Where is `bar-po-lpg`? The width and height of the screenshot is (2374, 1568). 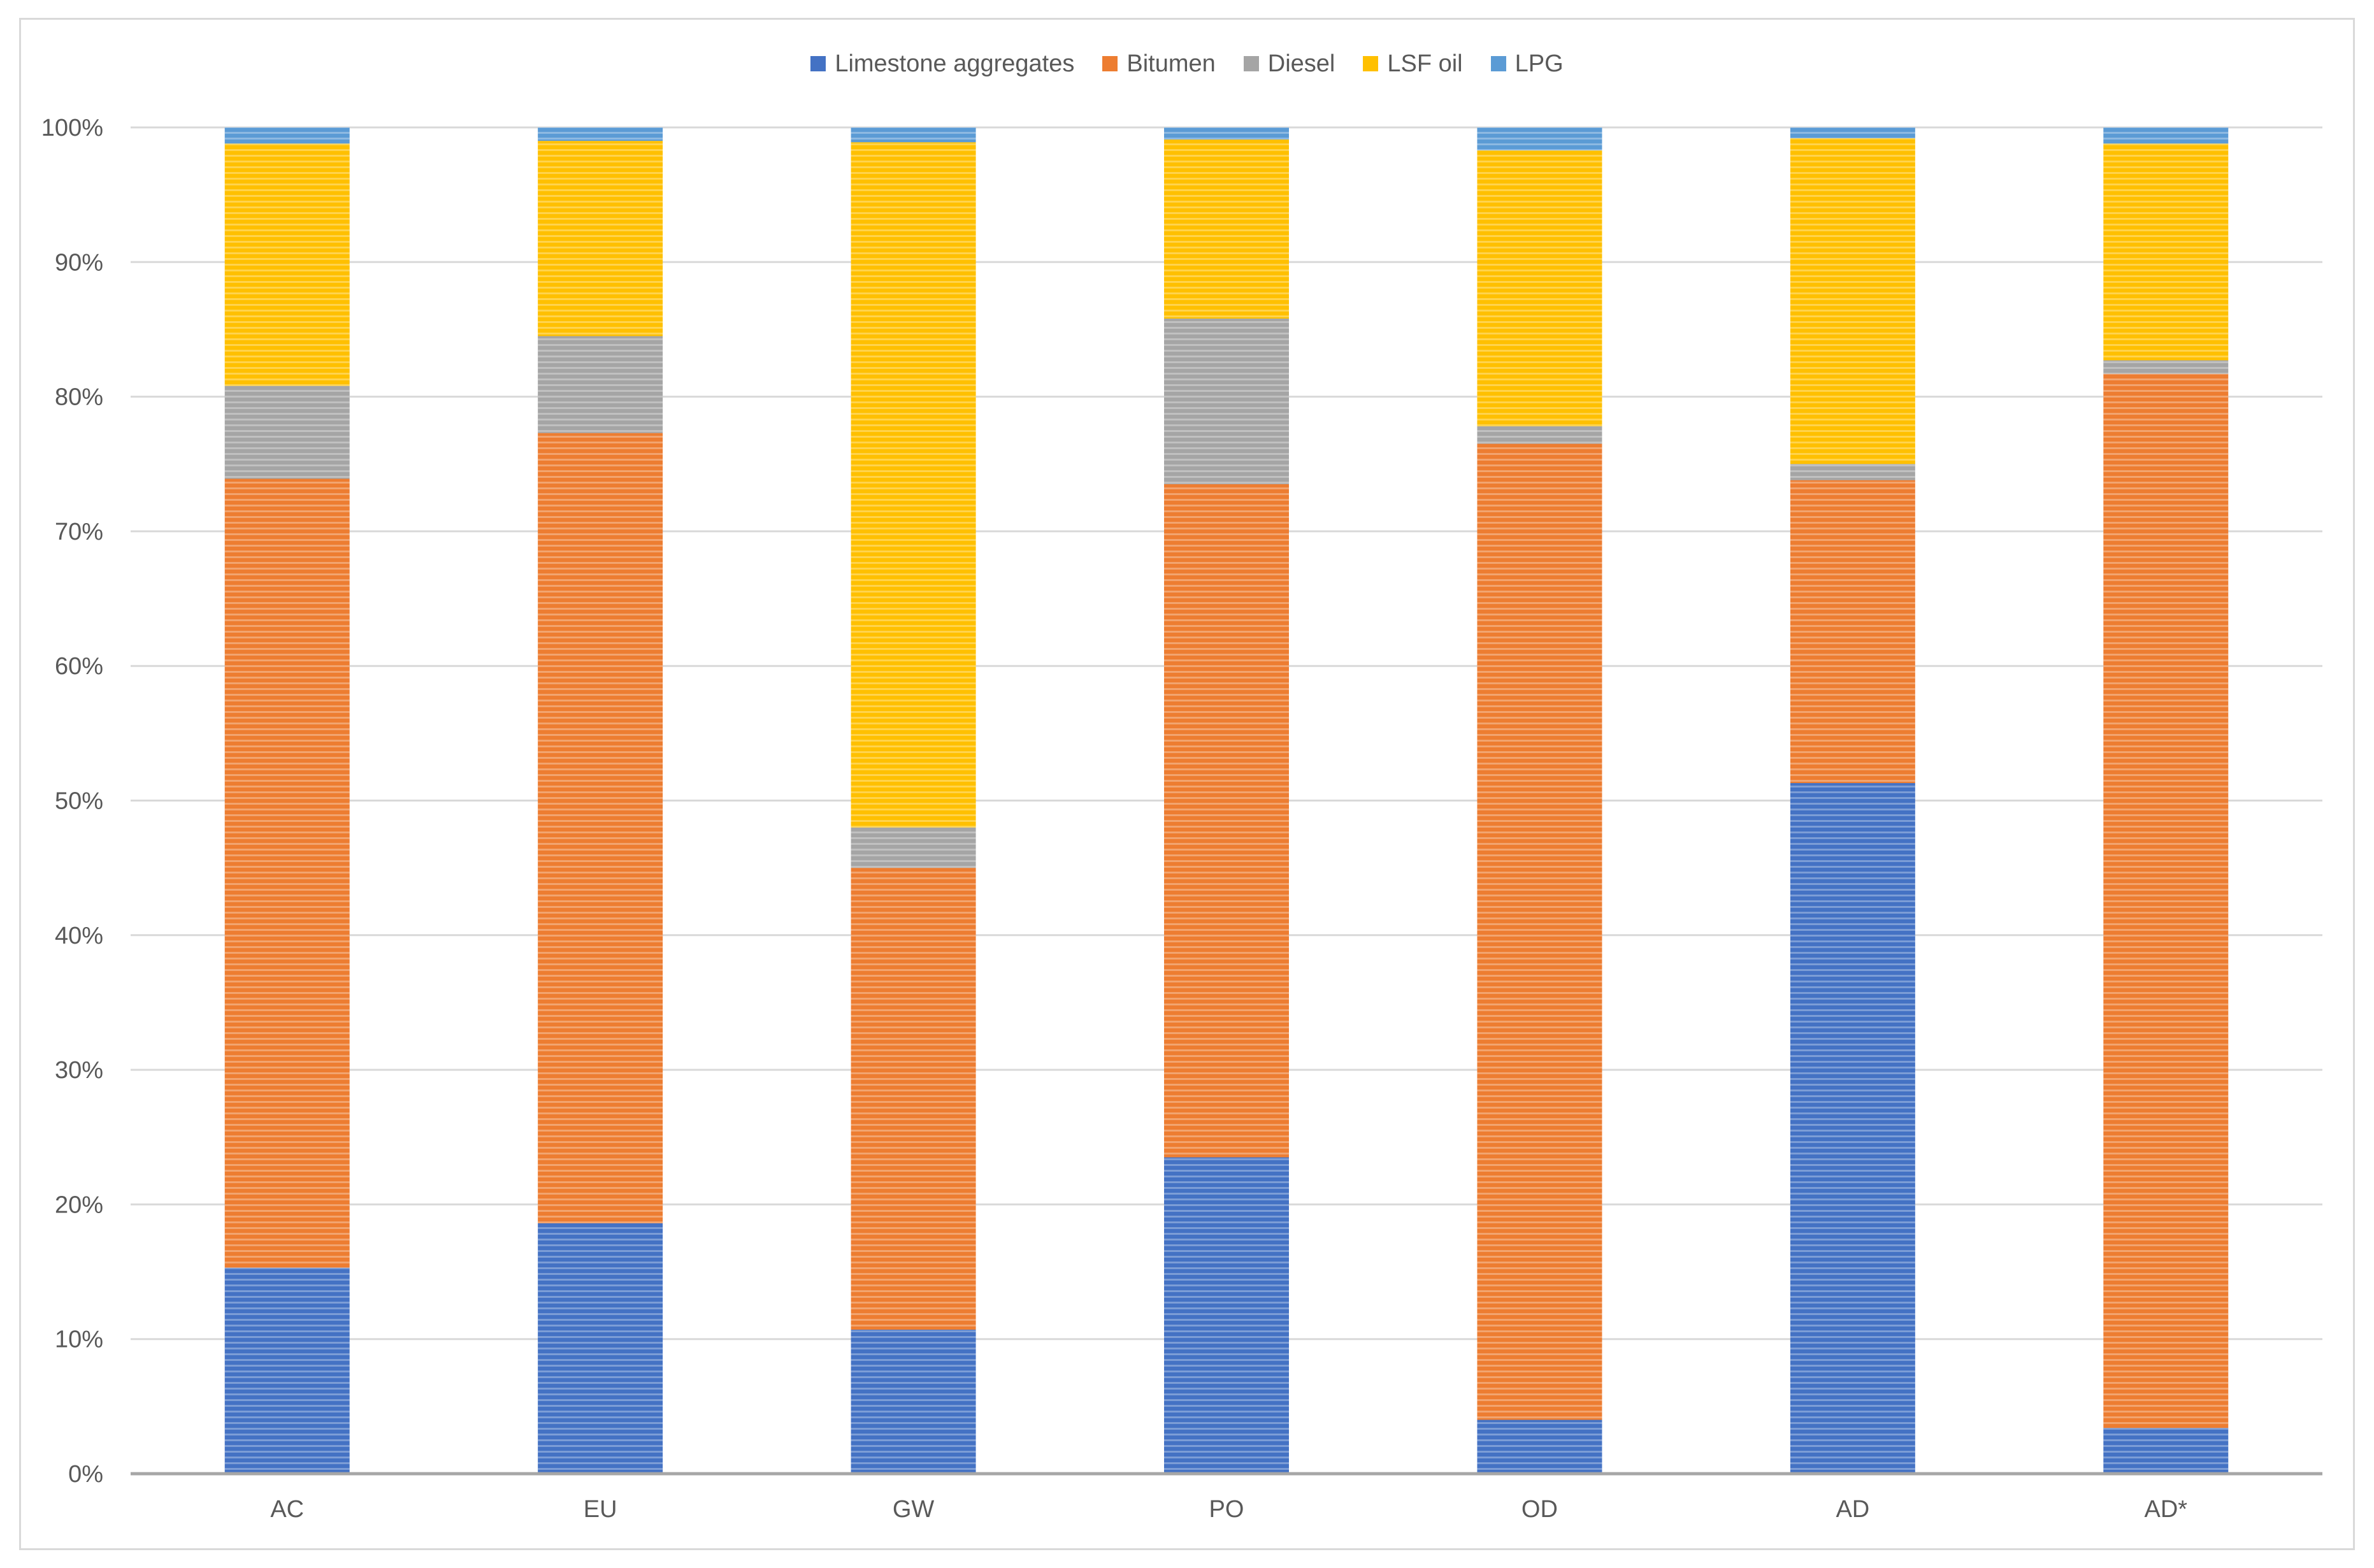
bar-po-lpg is located at coordinates (1226, 133).